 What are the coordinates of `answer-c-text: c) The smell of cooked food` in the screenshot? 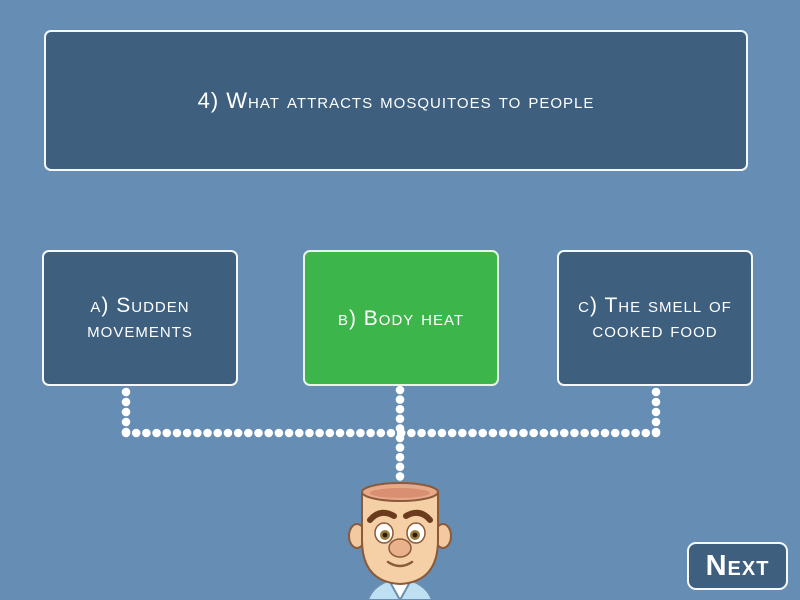 It's located at (655, 318).